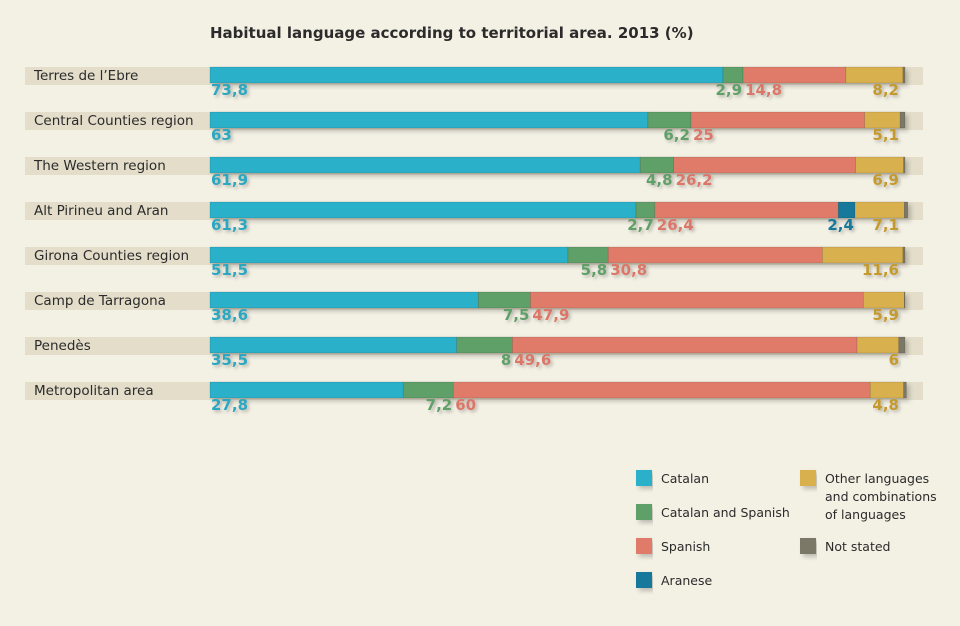 Image resolution: width=960 pixels, height=626 pixels. I want to click on bar-catalan-alt-pirineu-and-aran, so click(423, 210).